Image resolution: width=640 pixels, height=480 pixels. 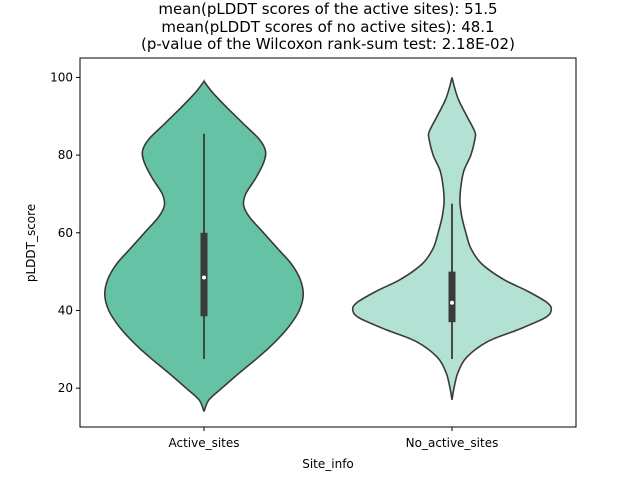 What do you see at coordinates (203, 443) in the screenshot?
I see `x-tick-label: Active_sites` at bounding box center [203, 443].